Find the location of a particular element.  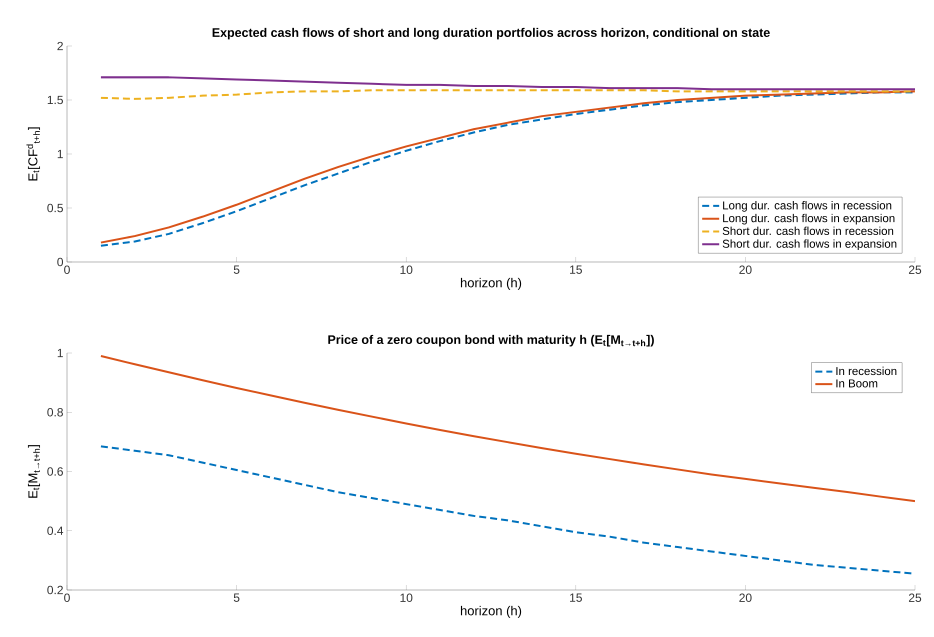

legend-label: Short dur. cash flows in expansion is located at coordinates (809, 244).